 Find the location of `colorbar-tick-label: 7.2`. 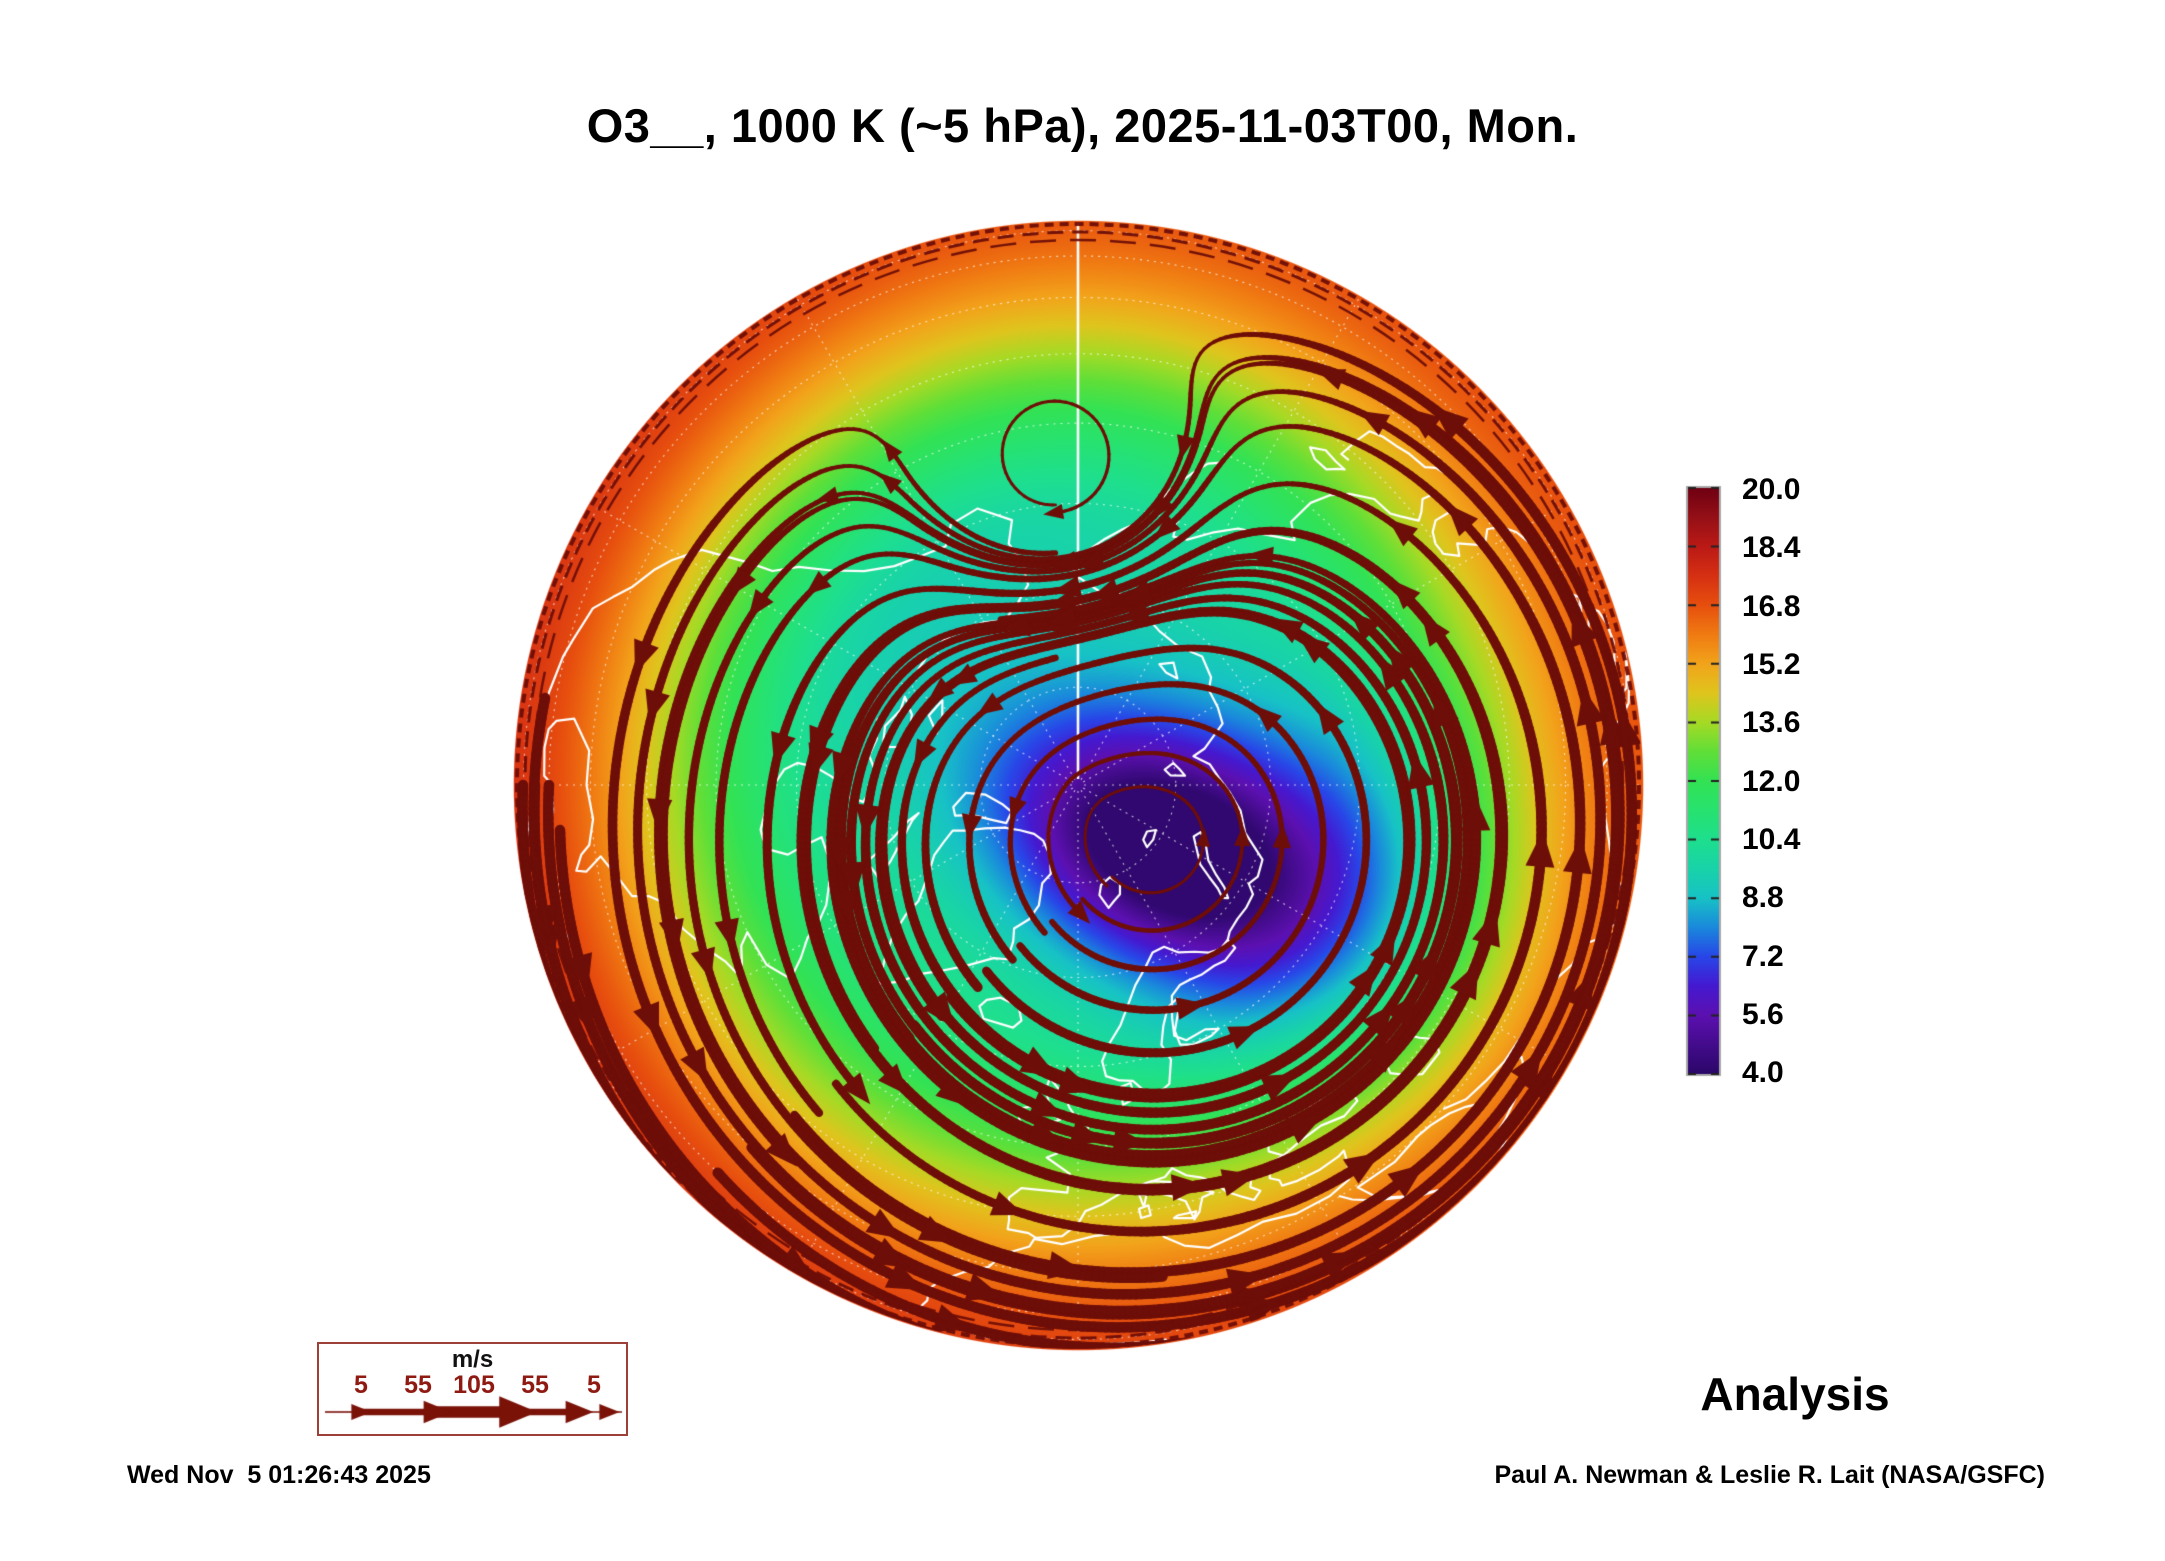

colorbar-tick-label: 7.2 is located at coordinates (1763, 956).